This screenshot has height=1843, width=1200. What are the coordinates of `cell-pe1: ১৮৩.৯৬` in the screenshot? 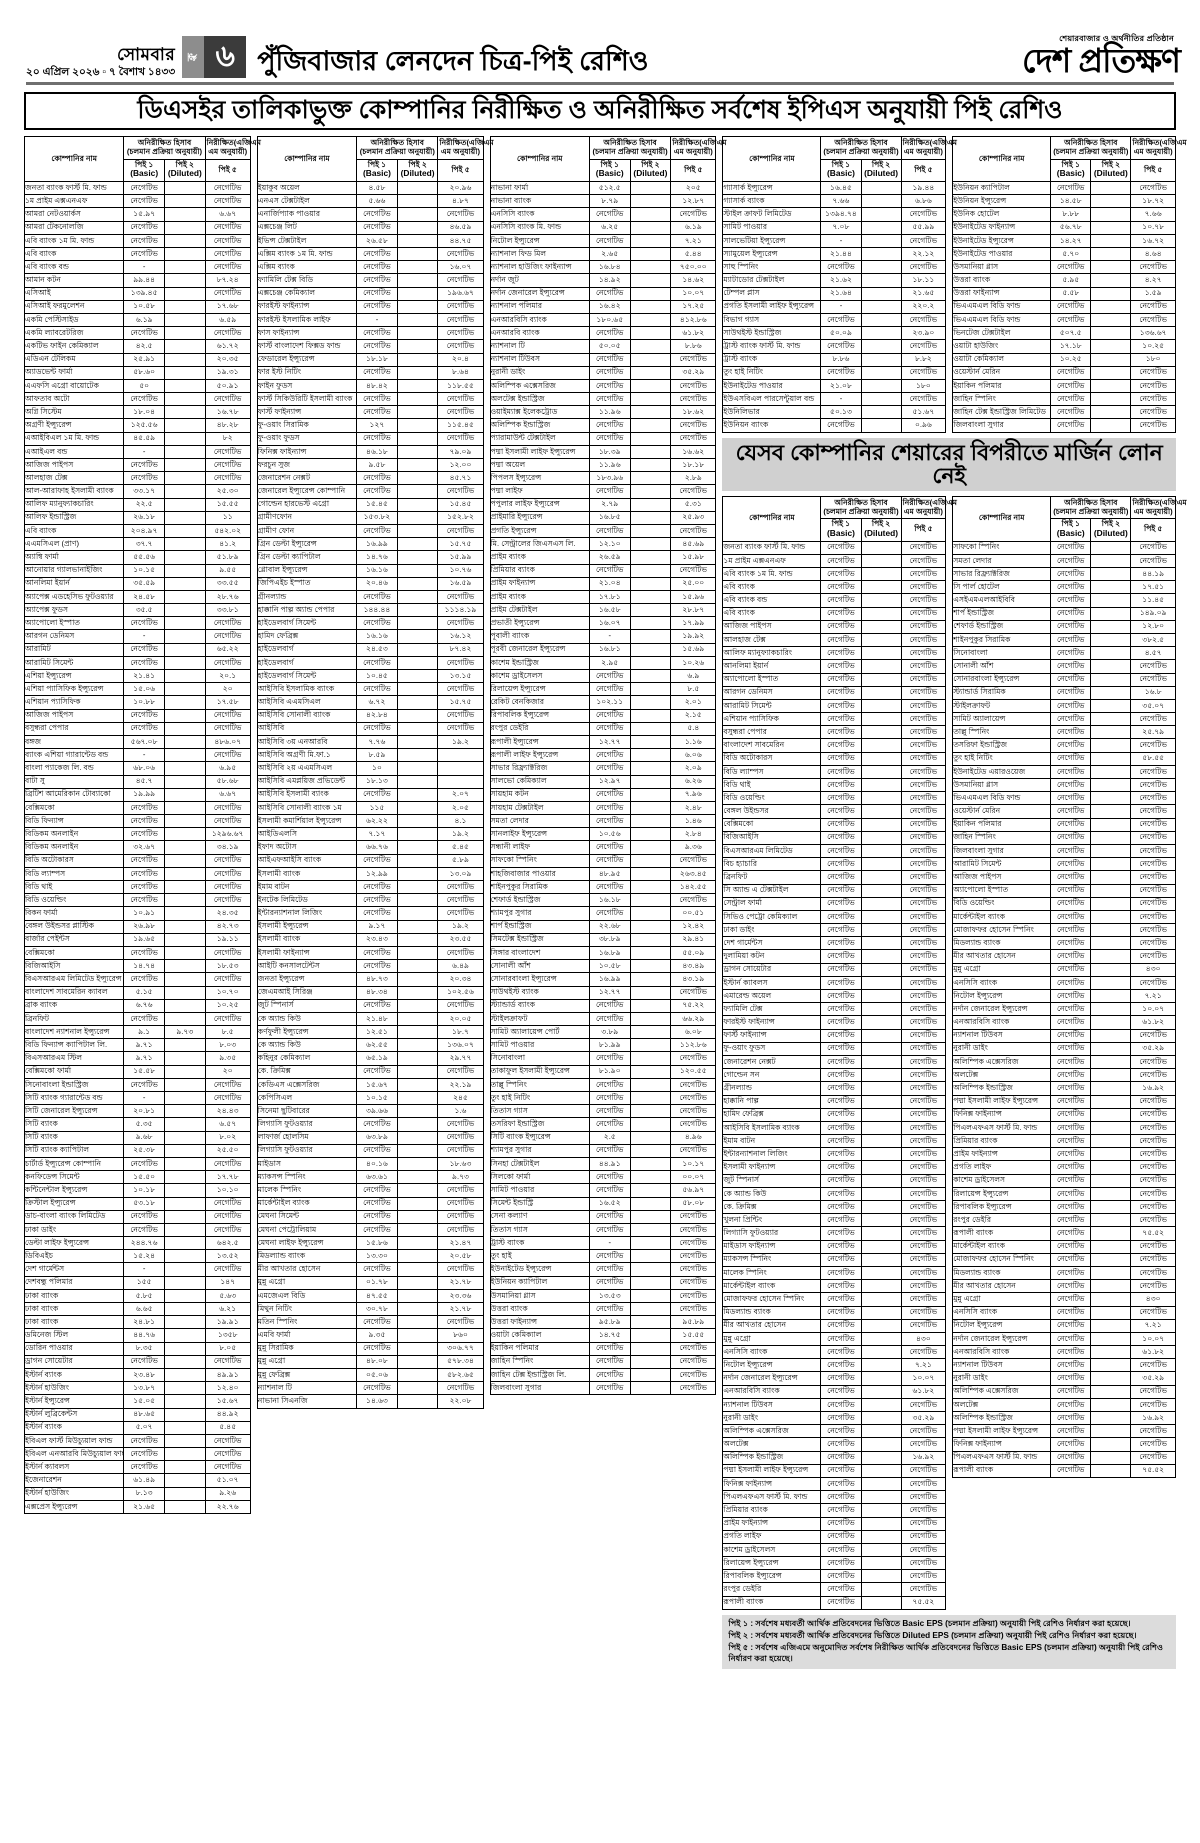 It's located at (609, 478).